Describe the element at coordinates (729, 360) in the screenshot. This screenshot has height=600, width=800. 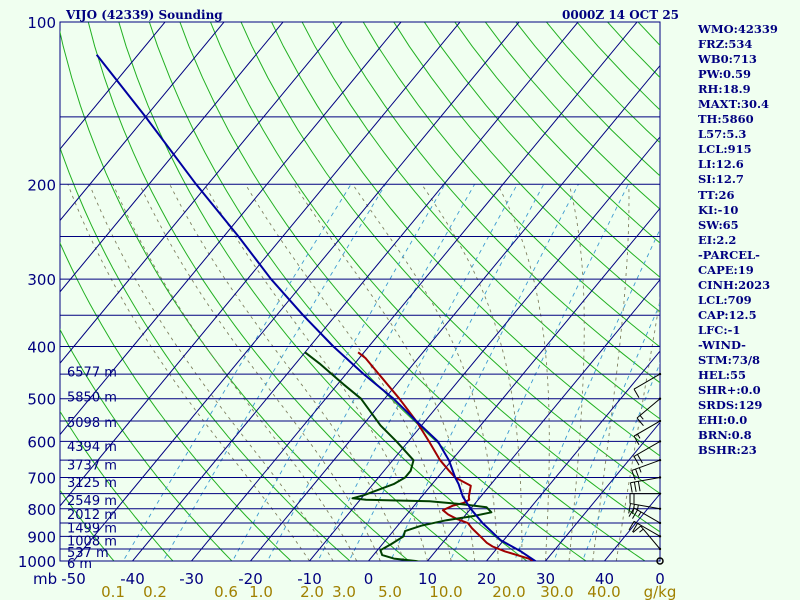
I see `index-item: STM:73/8` at that location.